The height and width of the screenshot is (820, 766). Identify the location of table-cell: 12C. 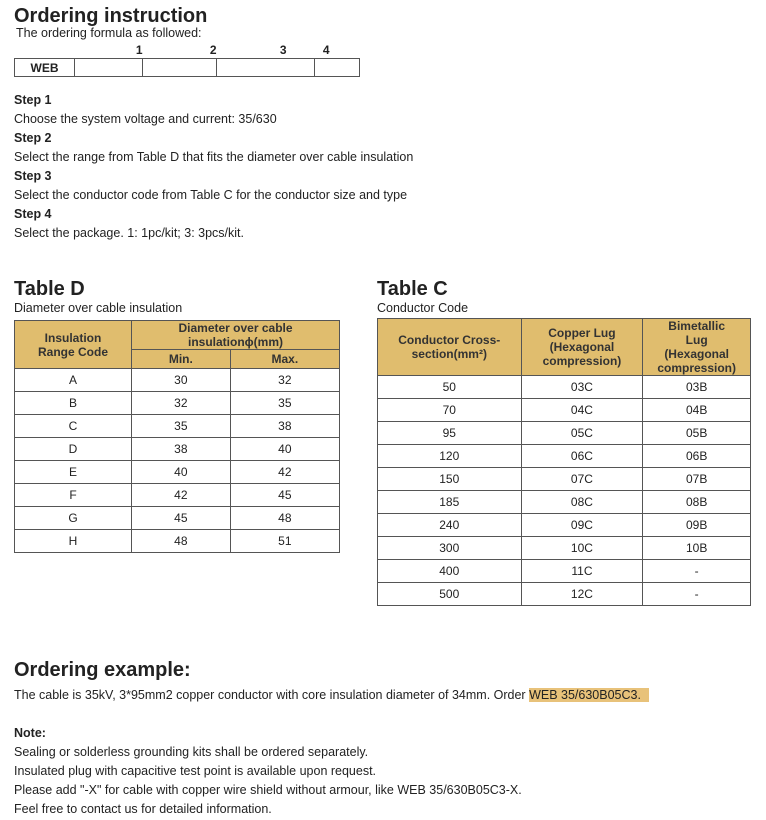
(582, 594).